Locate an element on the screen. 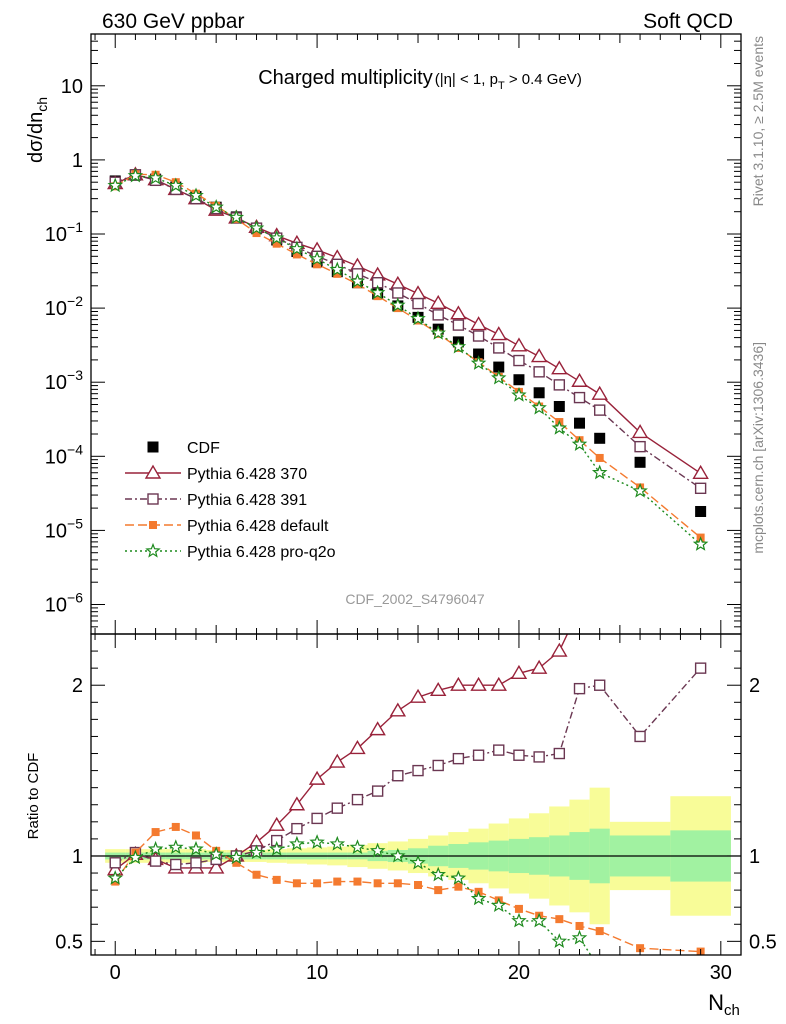  ratio-line-p391 is located at coordinates (408, 766).